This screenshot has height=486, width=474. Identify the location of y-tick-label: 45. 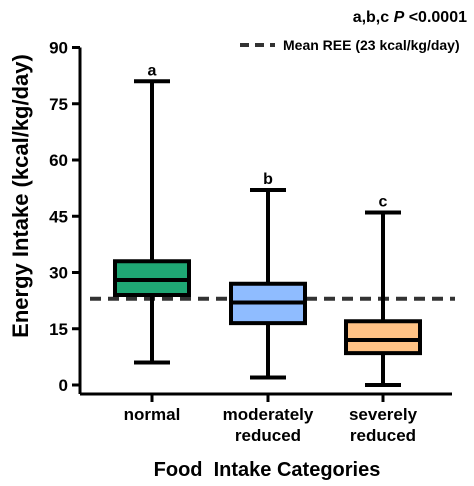
(58, 216).